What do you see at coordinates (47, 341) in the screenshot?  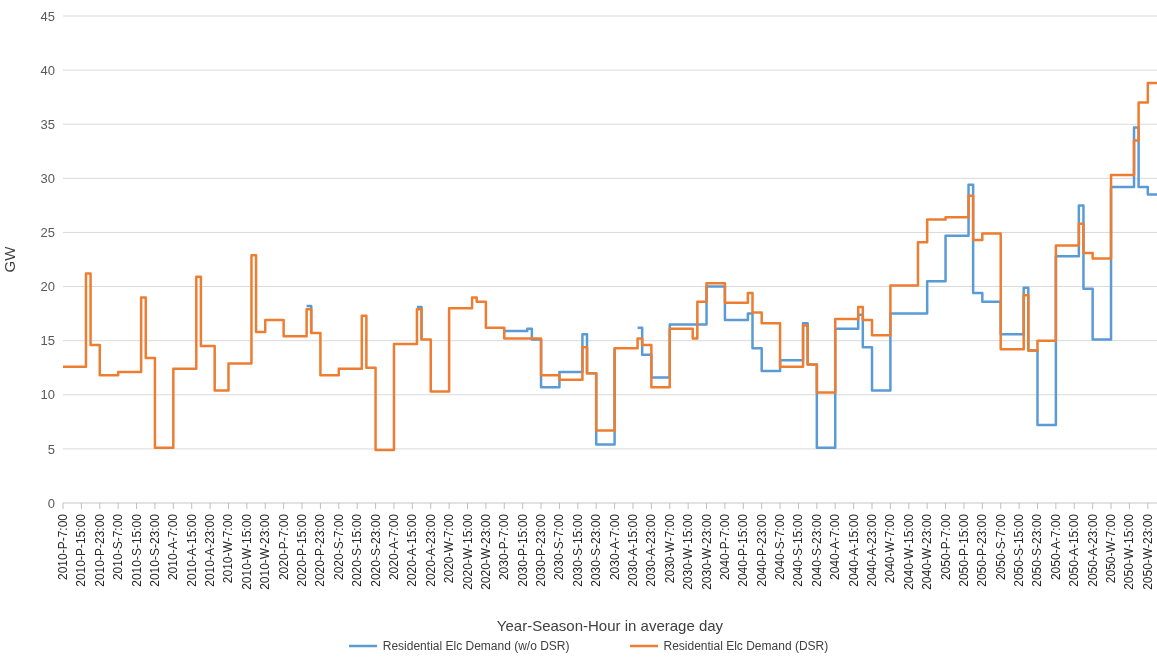 I see `y-tick-label: 15` at bounding box center [47, 341].